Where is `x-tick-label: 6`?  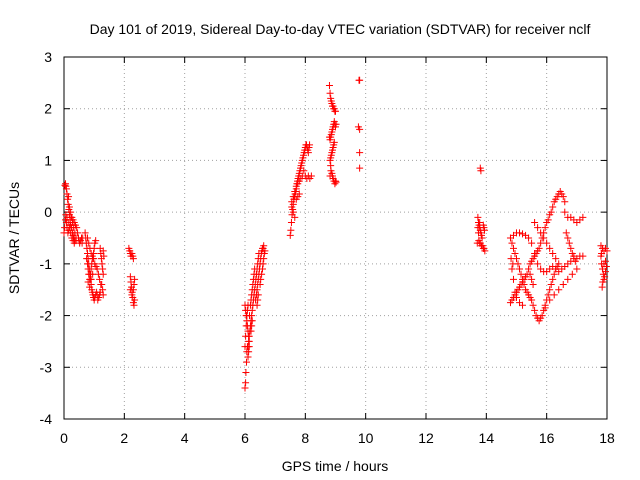 x-tick-label: 6 is located at coordinates (245, 438).